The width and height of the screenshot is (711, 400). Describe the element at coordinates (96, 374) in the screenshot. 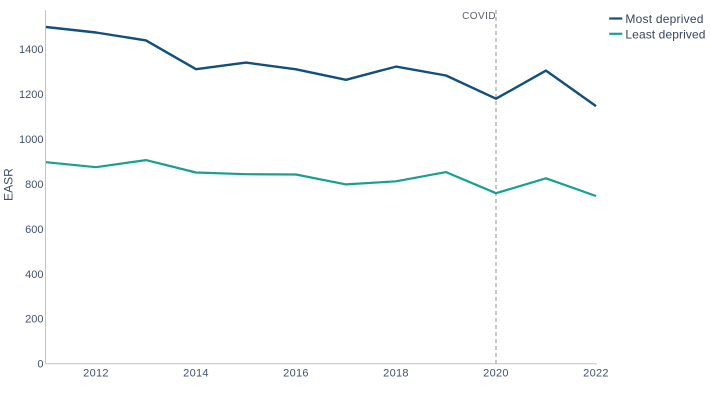

I see `svg-text: 2012` at that location.